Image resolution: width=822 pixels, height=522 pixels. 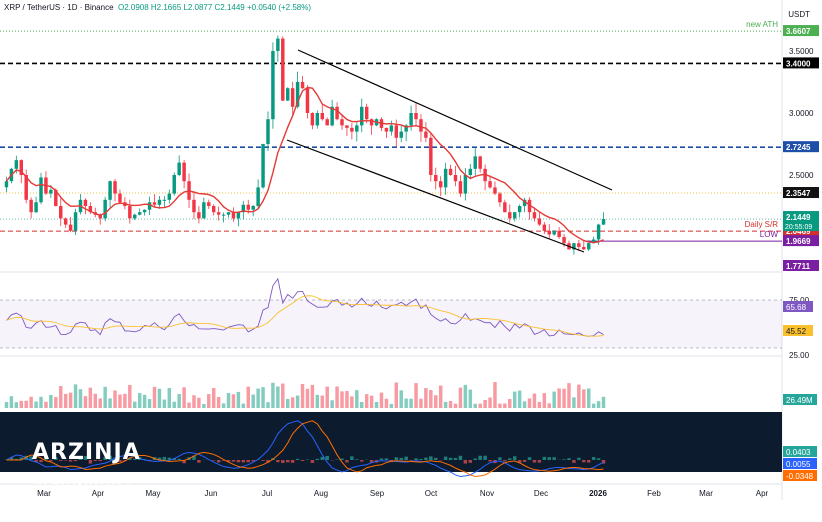 What do you see at coordinates (321, 493) in the screenshot?
I see `x-tick-label: Aug` at bounding box center [321, 493].